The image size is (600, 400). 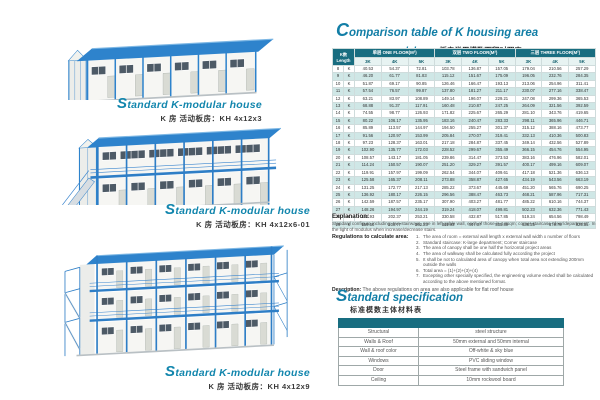 What do you see at coordinates (368, 113) in the screenshot?
I see `cell: 74.55` at bounding box center [368, 113].